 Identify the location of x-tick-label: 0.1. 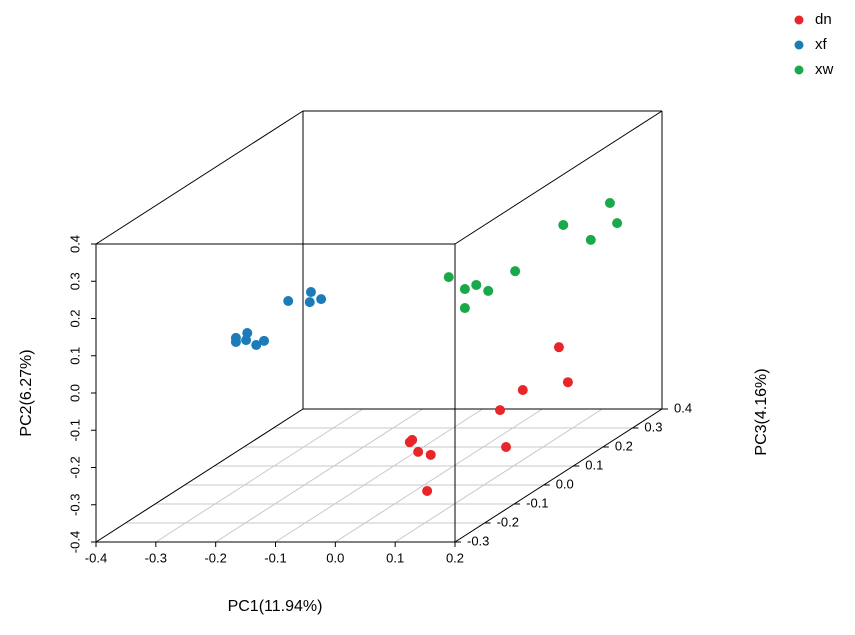
(395, 557).